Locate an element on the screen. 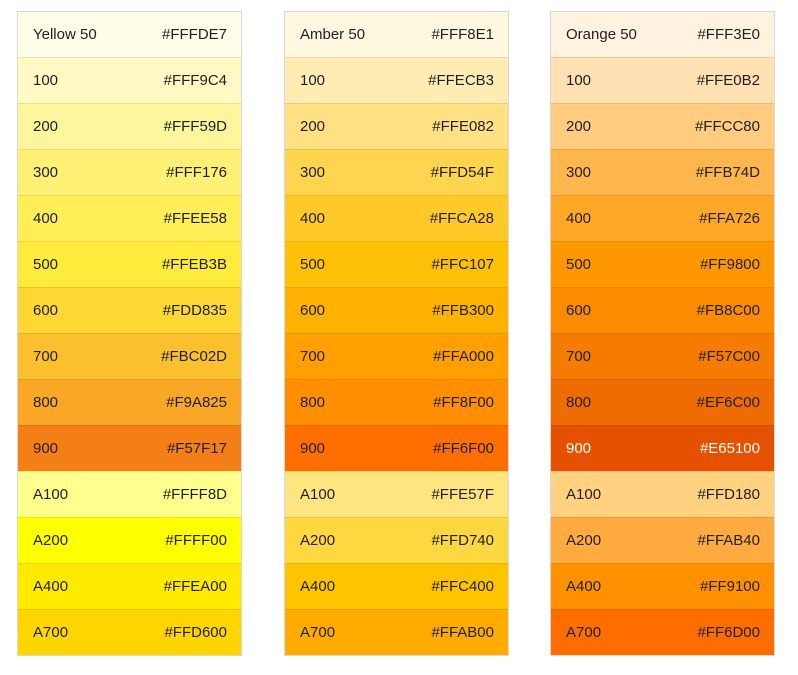  swatch-label: Amber 50 is located at coordinates (333, 34).